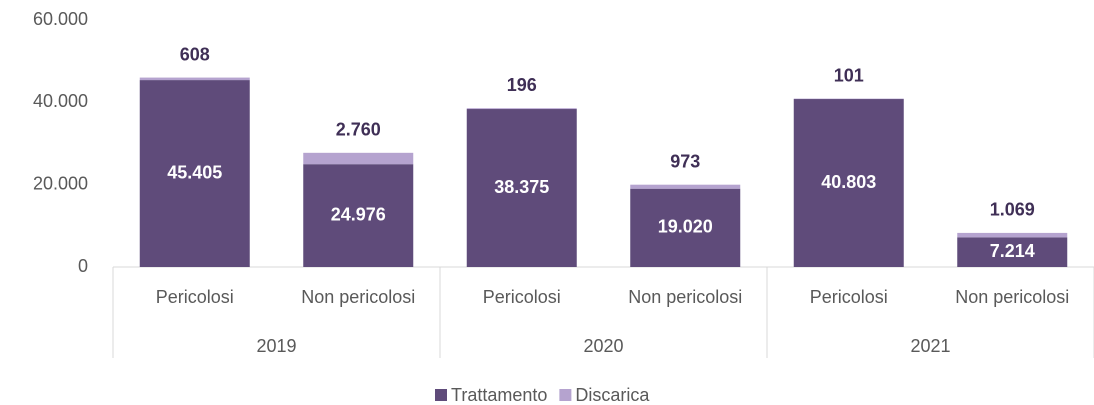 This screenshot has width=1094, height=405. I want to click on legend-label: Trattamento, so click(499, 395).